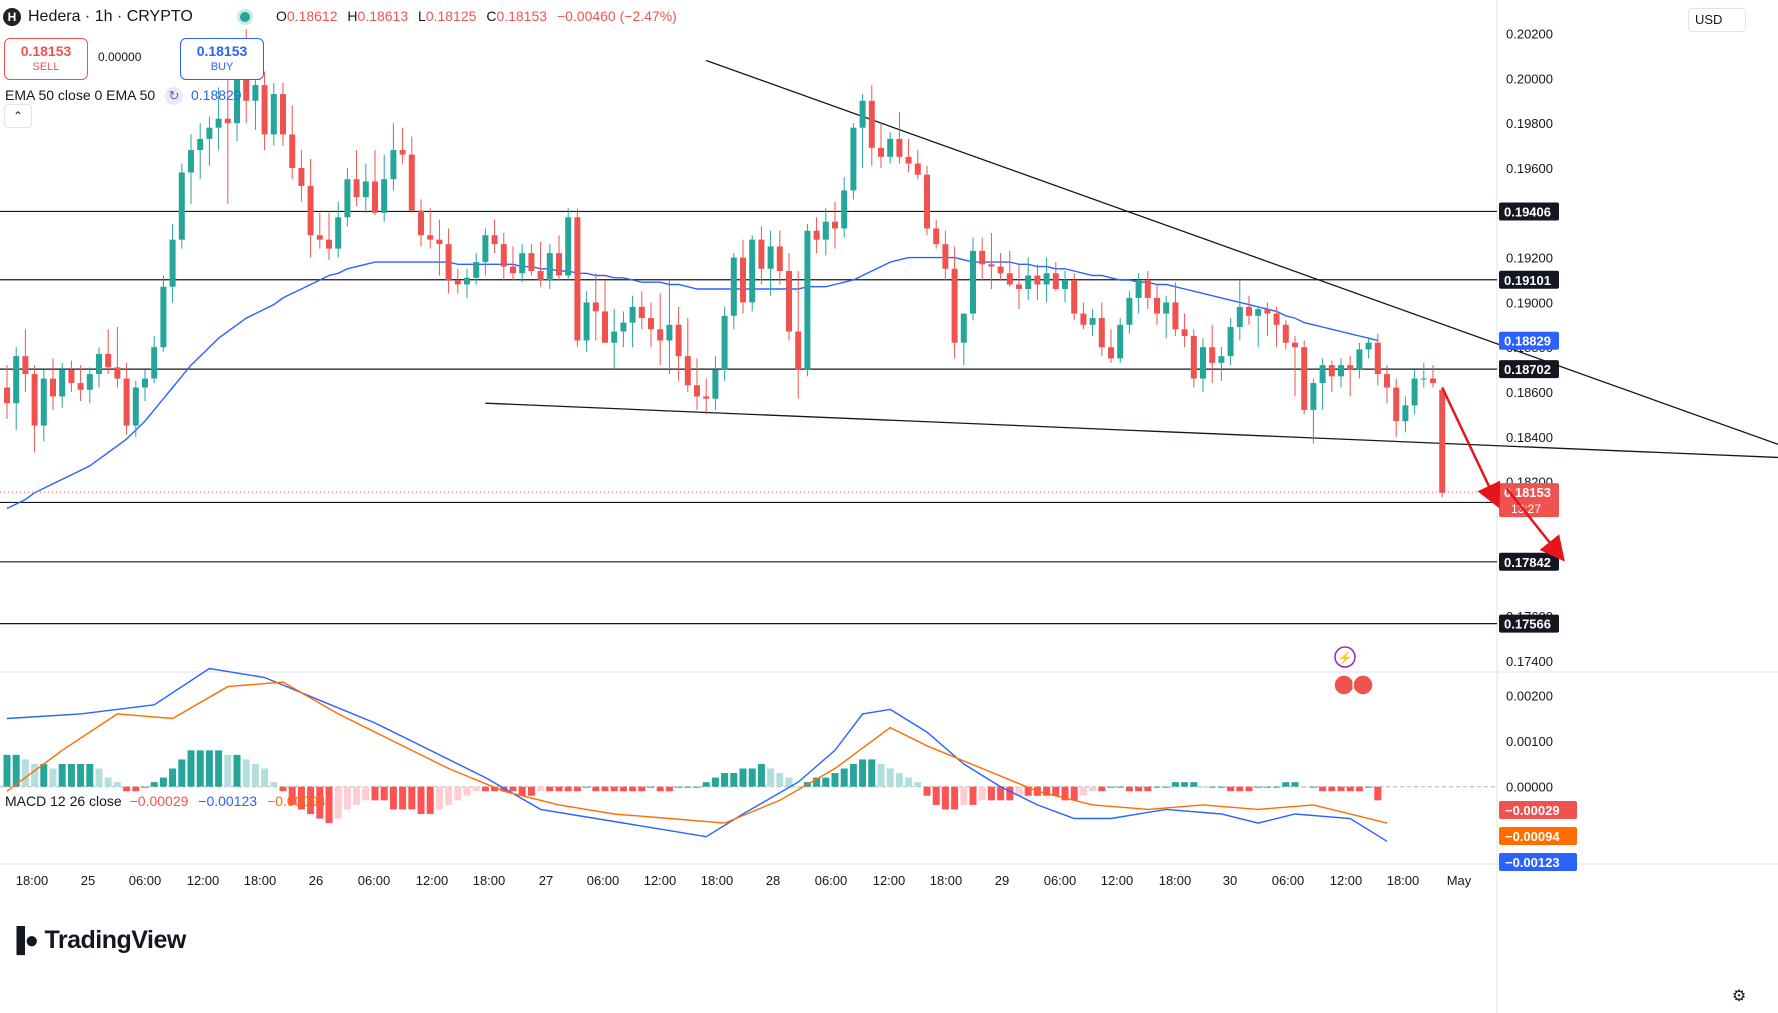 The image size is (1778, 1013). What do you see at coordinates (1527, 280) in the screenshot?
I see `level-price-label: 0.19101` at bounding box center [1527, 280].